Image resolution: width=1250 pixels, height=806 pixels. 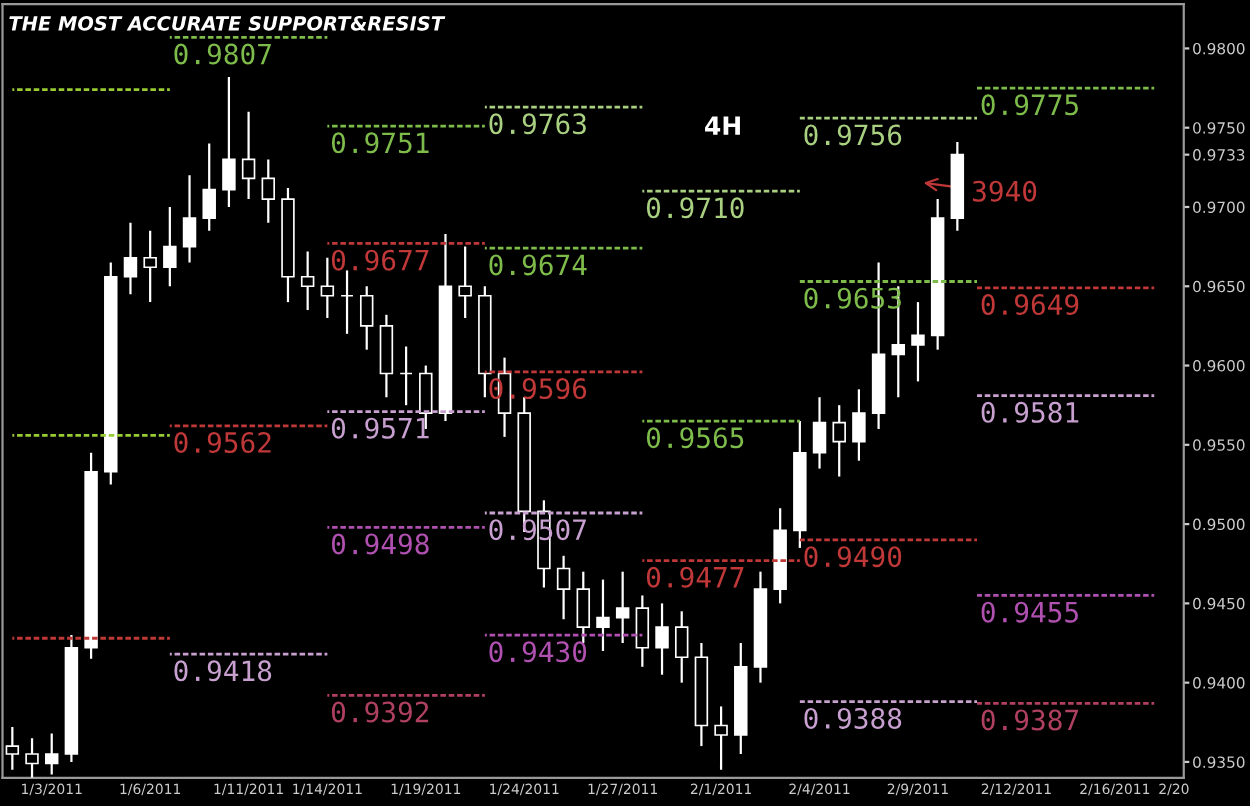 What do you see at coordinates (1030, 412) in the screenshot?
I see `series-label: 0.9581` at bounding box center [1030, 412].